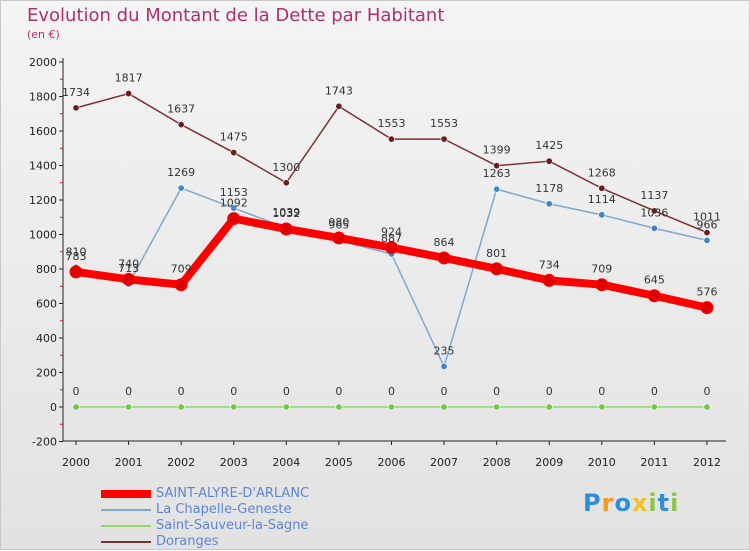  I want to click on data-label: 887, so click(391, 238).